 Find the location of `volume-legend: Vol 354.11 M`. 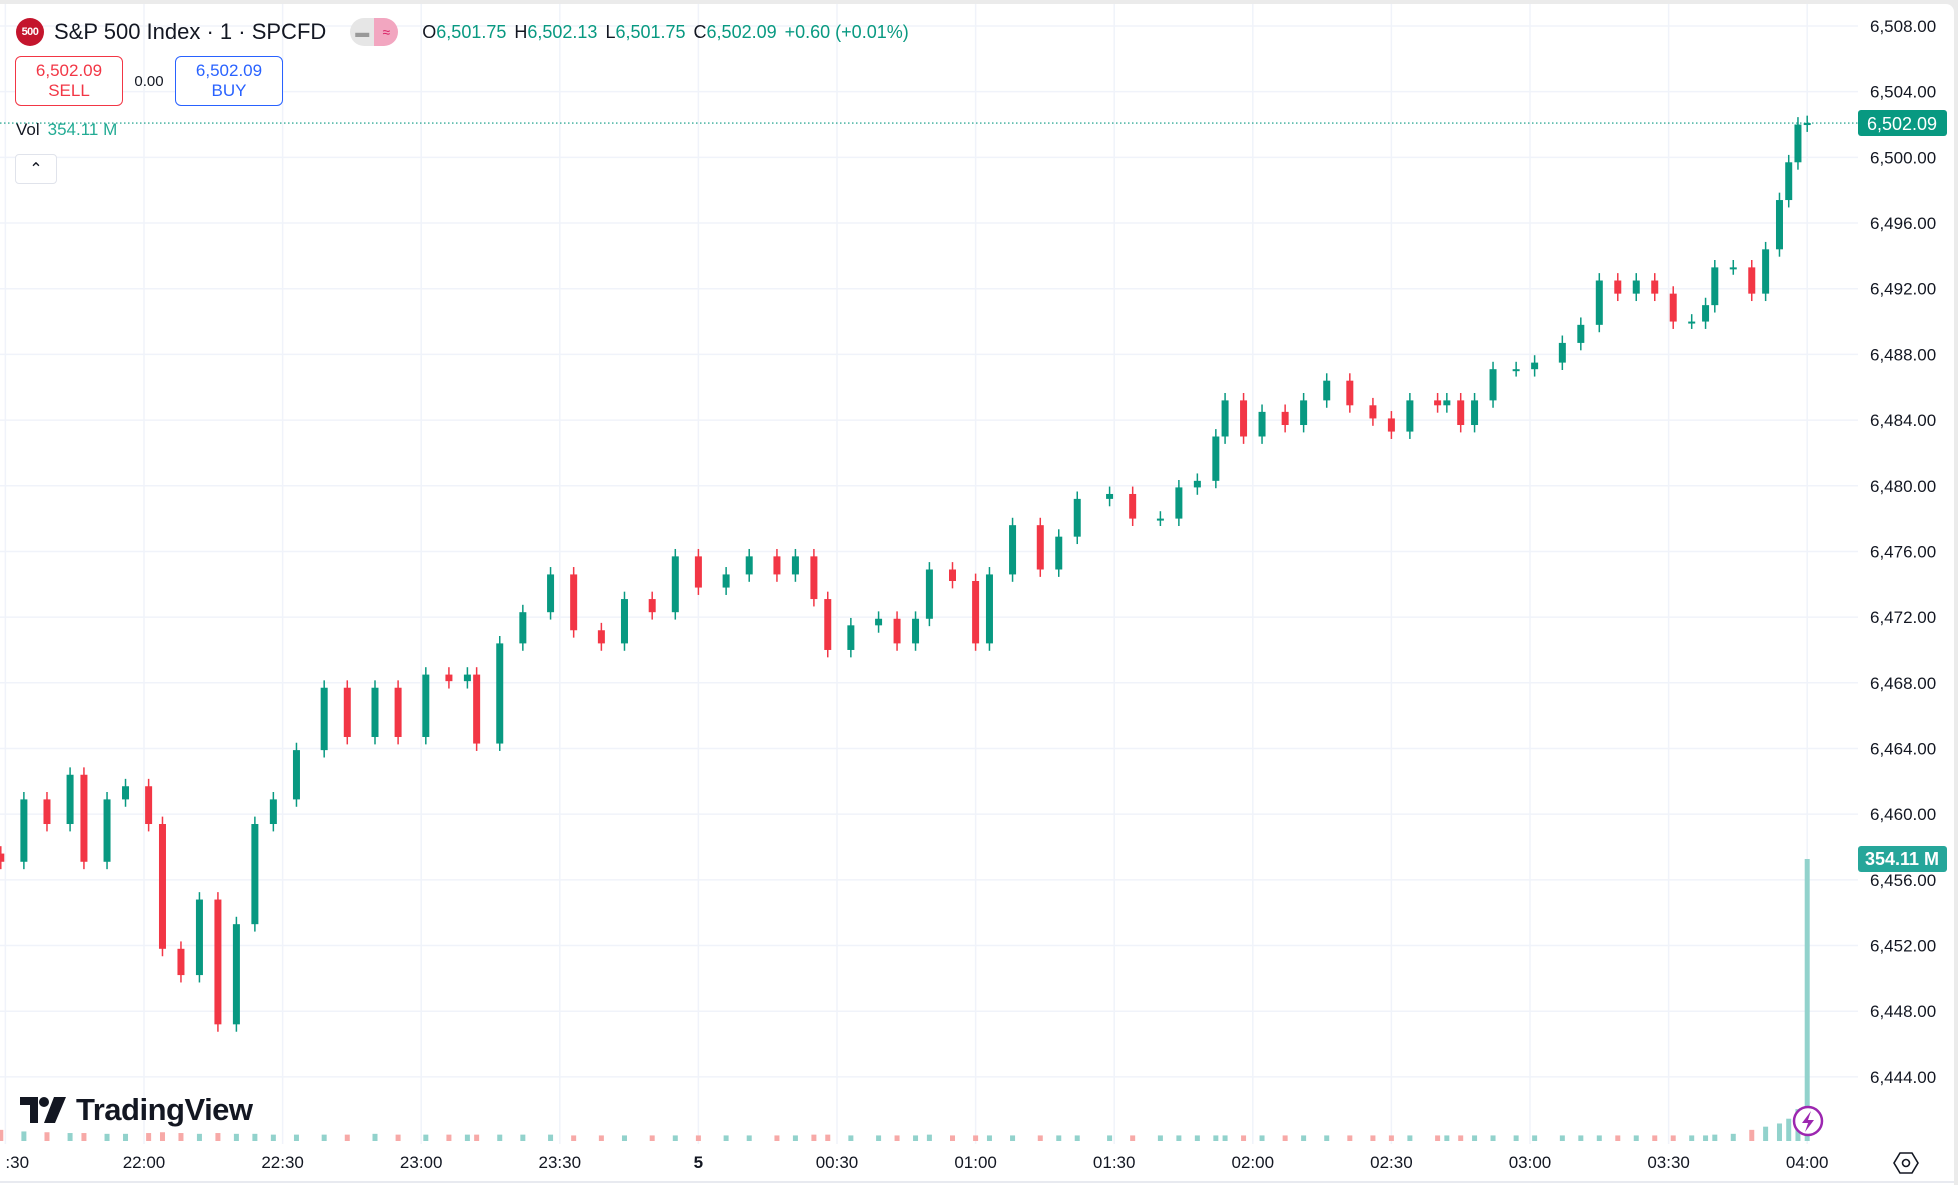

volume-legend: Vol 354.11 M is located at coordinates (66, 130).